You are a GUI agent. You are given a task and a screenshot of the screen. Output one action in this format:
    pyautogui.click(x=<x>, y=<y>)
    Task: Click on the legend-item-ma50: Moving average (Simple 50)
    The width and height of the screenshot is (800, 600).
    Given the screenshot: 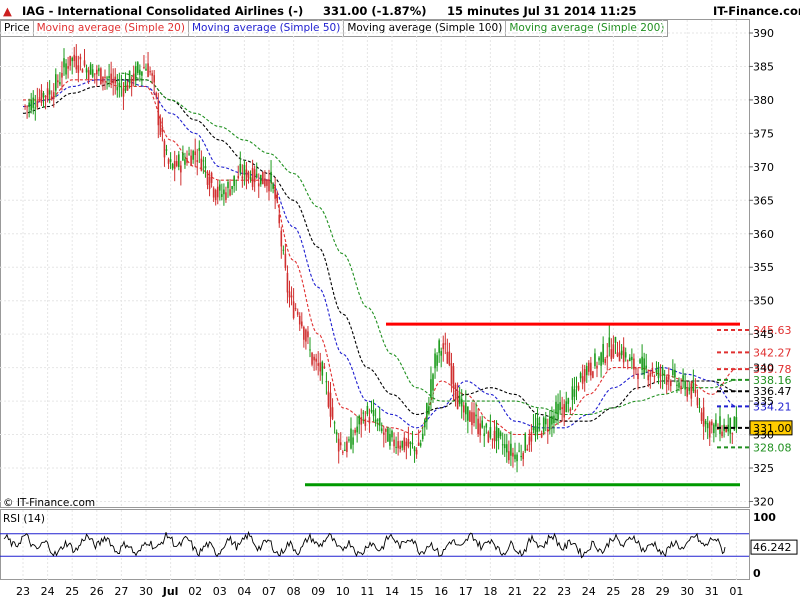 What is the action you would take?
    pyautogui.click(x=265, y=28)
    